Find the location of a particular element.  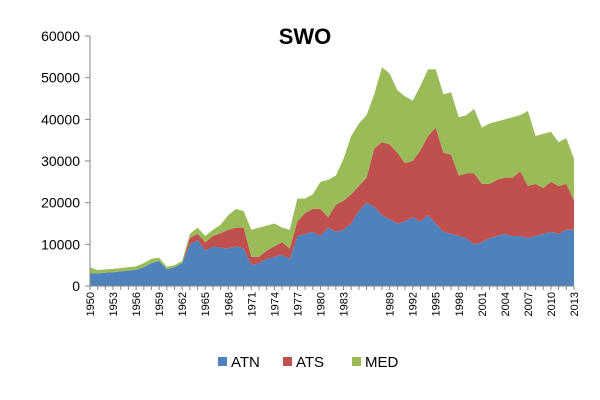

y-tick-label: 20000 is located at coordinates (60, 203).